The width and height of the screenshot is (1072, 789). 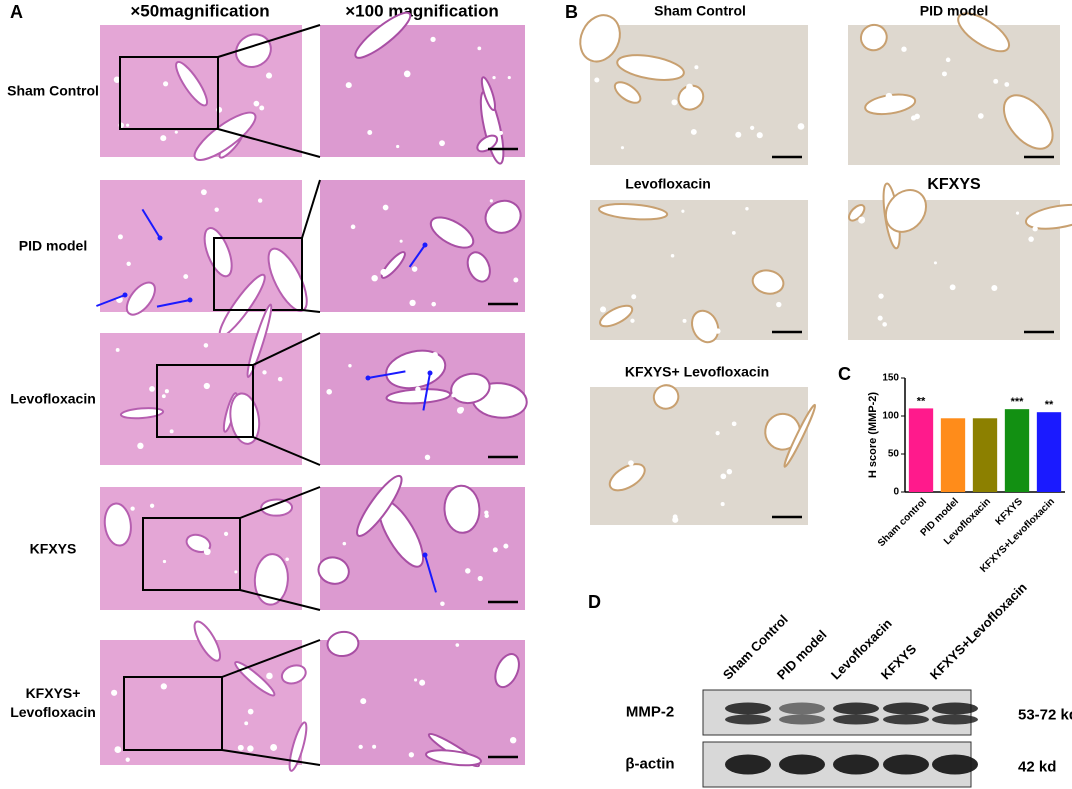 I want to click on band-size: 53-72 kd, so click(x=1045, y=714).